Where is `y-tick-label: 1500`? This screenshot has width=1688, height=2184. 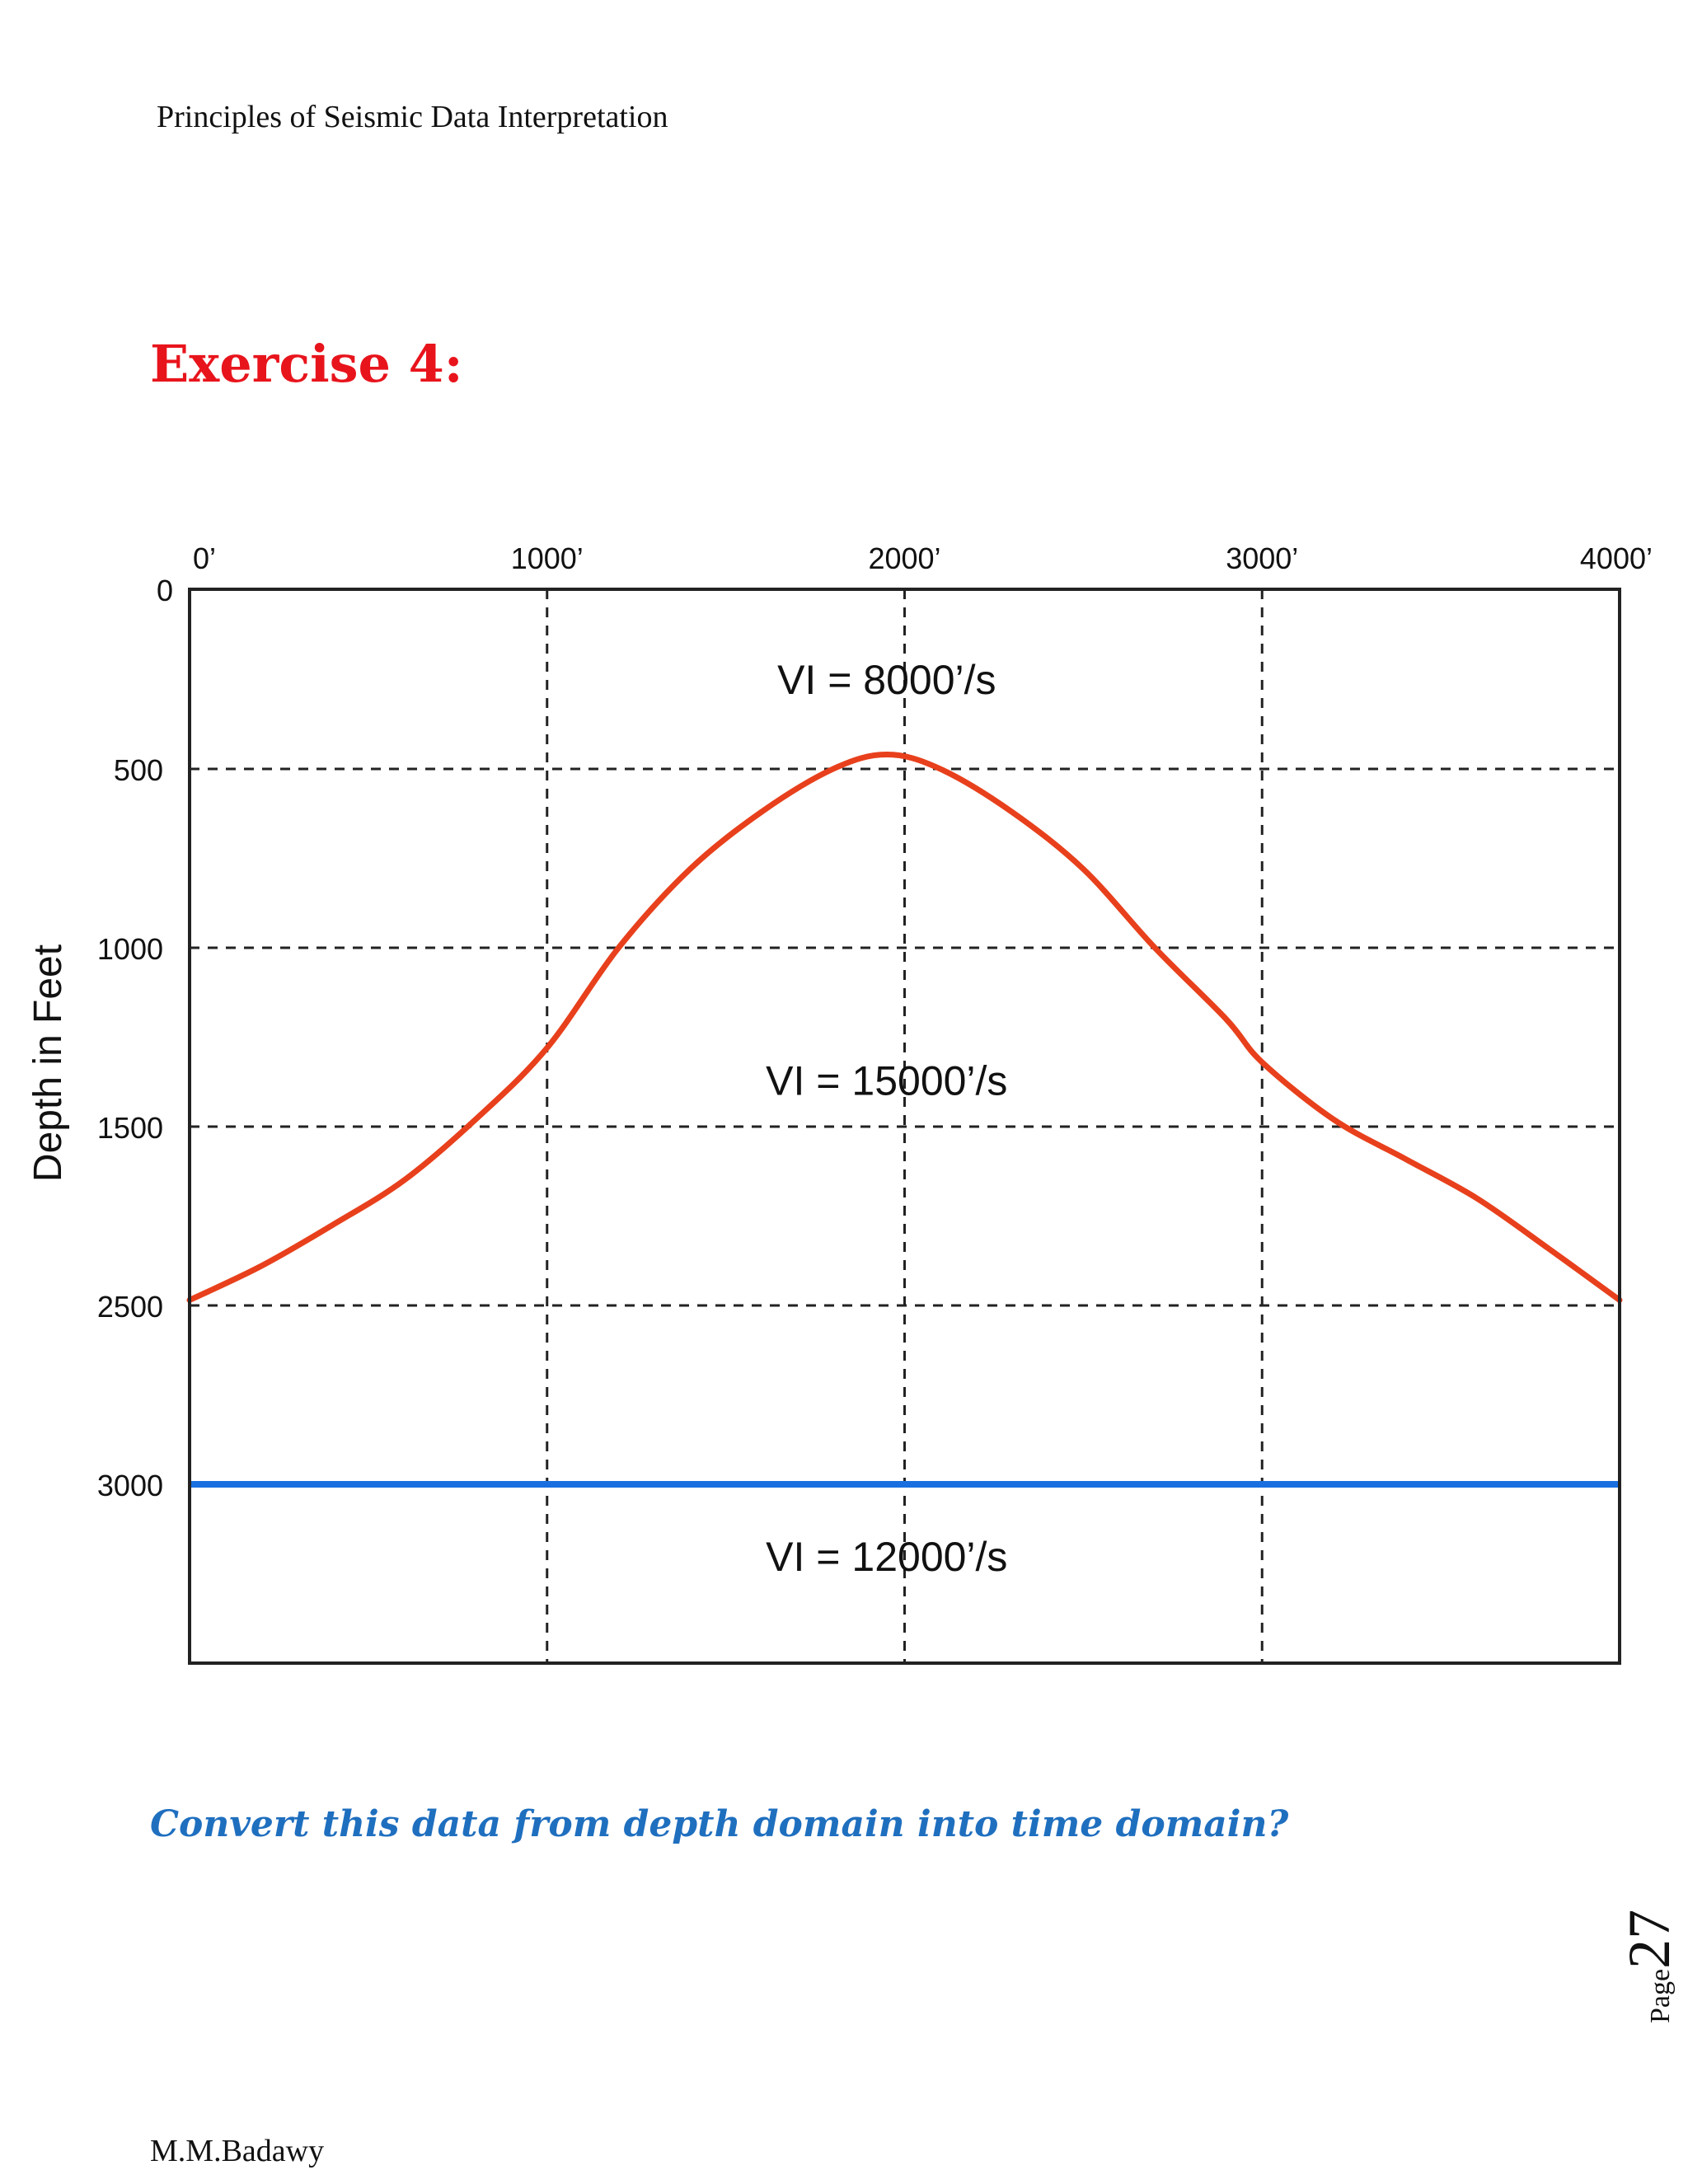 y-tick-label: 1500 is located at coordinates (130, 1128).